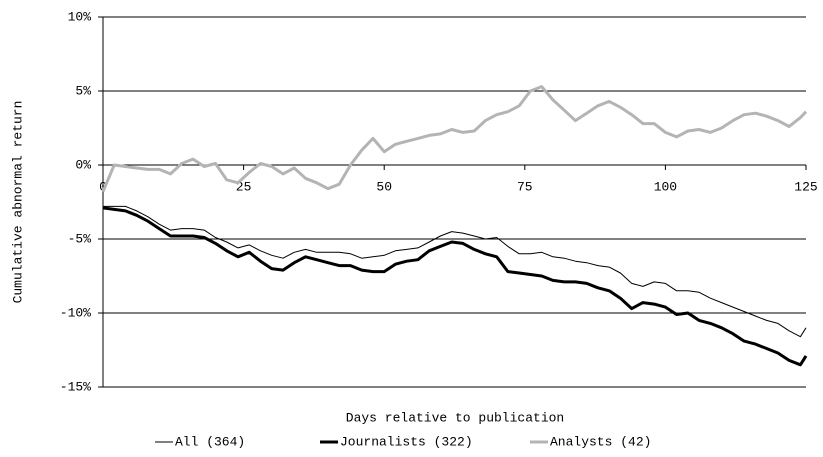  I want to click on y-tick-label: -5%, so click(80, 238).